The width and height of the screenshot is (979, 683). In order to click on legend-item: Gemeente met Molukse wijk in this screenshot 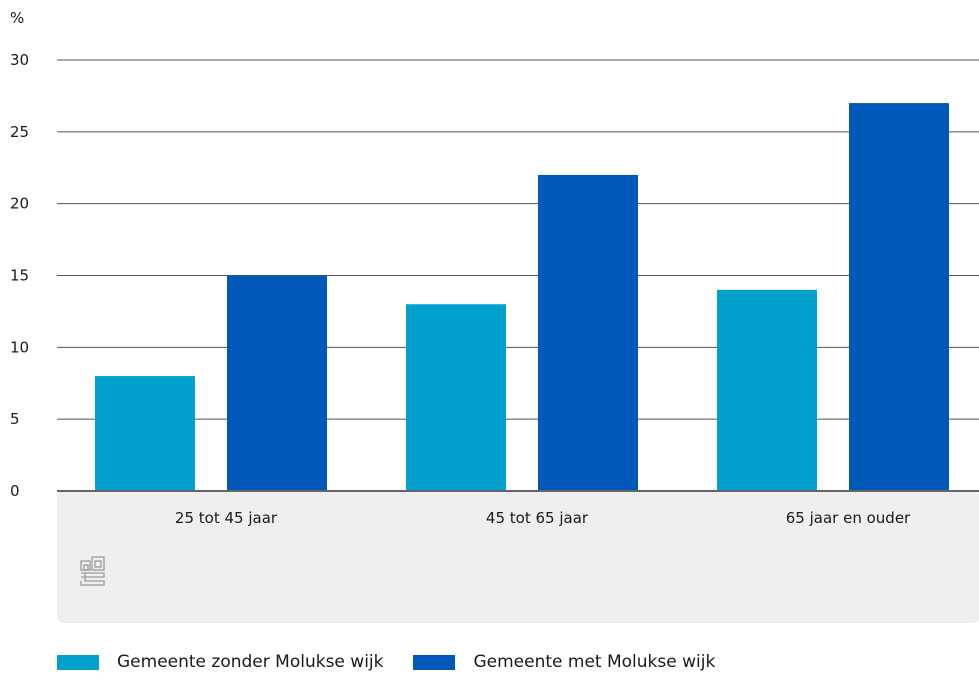, I will do `click(564, 662)`.